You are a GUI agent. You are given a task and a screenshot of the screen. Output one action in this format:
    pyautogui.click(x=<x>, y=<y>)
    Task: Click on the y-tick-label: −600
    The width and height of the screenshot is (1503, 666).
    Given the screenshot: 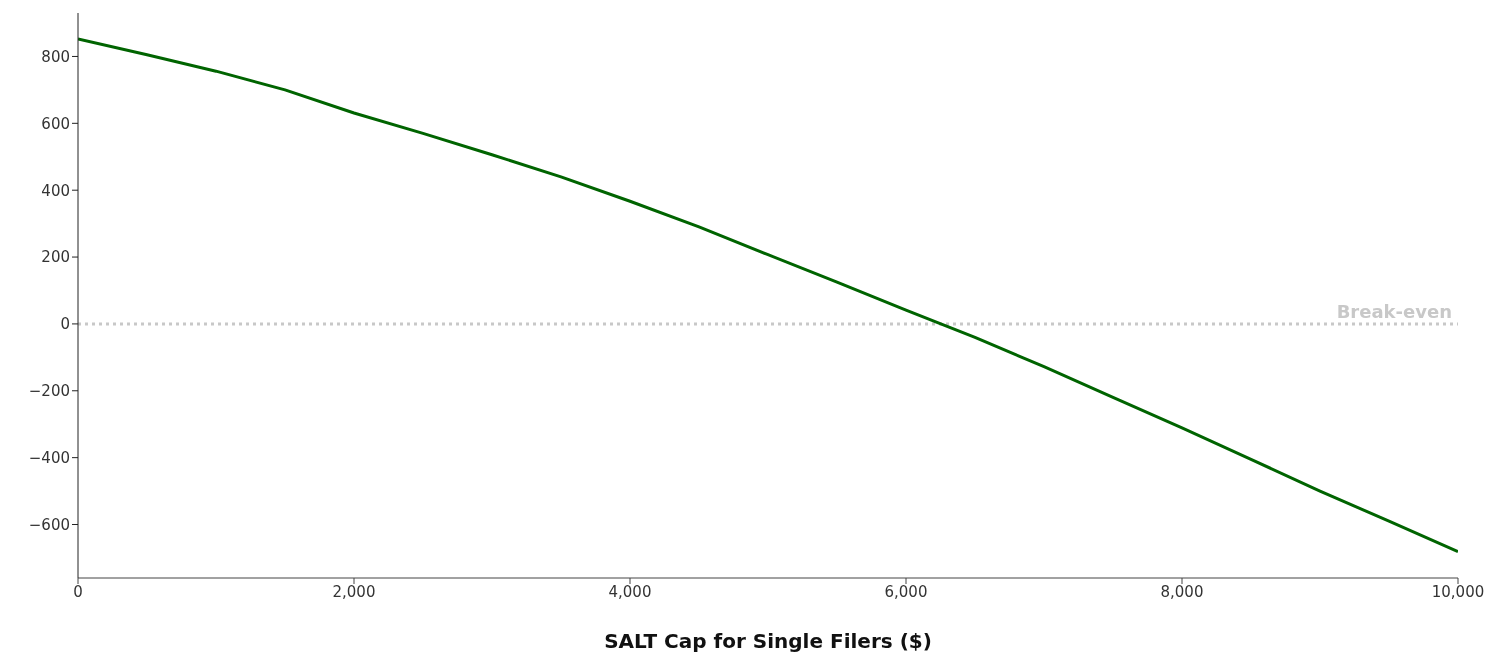 What is the action you would take?
    pyautogui.click(x=49, y=524)
    